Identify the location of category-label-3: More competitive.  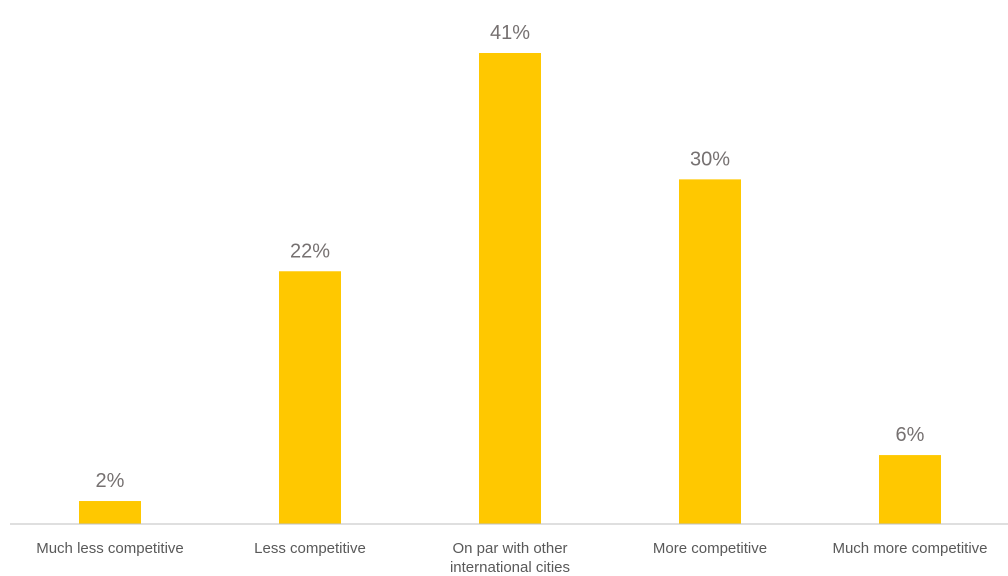
(710, 548).